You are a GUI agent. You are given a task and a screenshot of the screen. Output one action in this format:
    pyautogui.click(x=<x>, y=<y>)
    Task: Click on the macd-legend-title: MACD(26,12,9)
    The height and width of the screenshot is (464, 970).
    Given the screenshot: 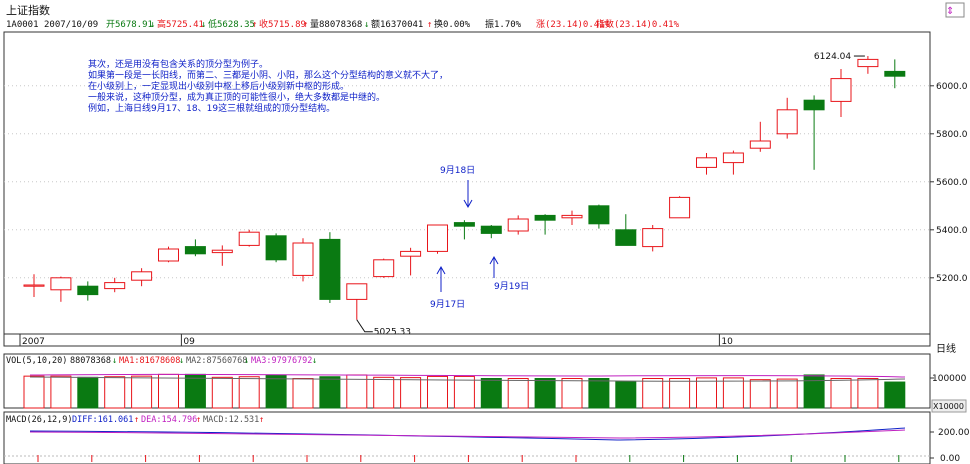 What is the action you would take?
    pyautogui.click(x=39, y=420)
    